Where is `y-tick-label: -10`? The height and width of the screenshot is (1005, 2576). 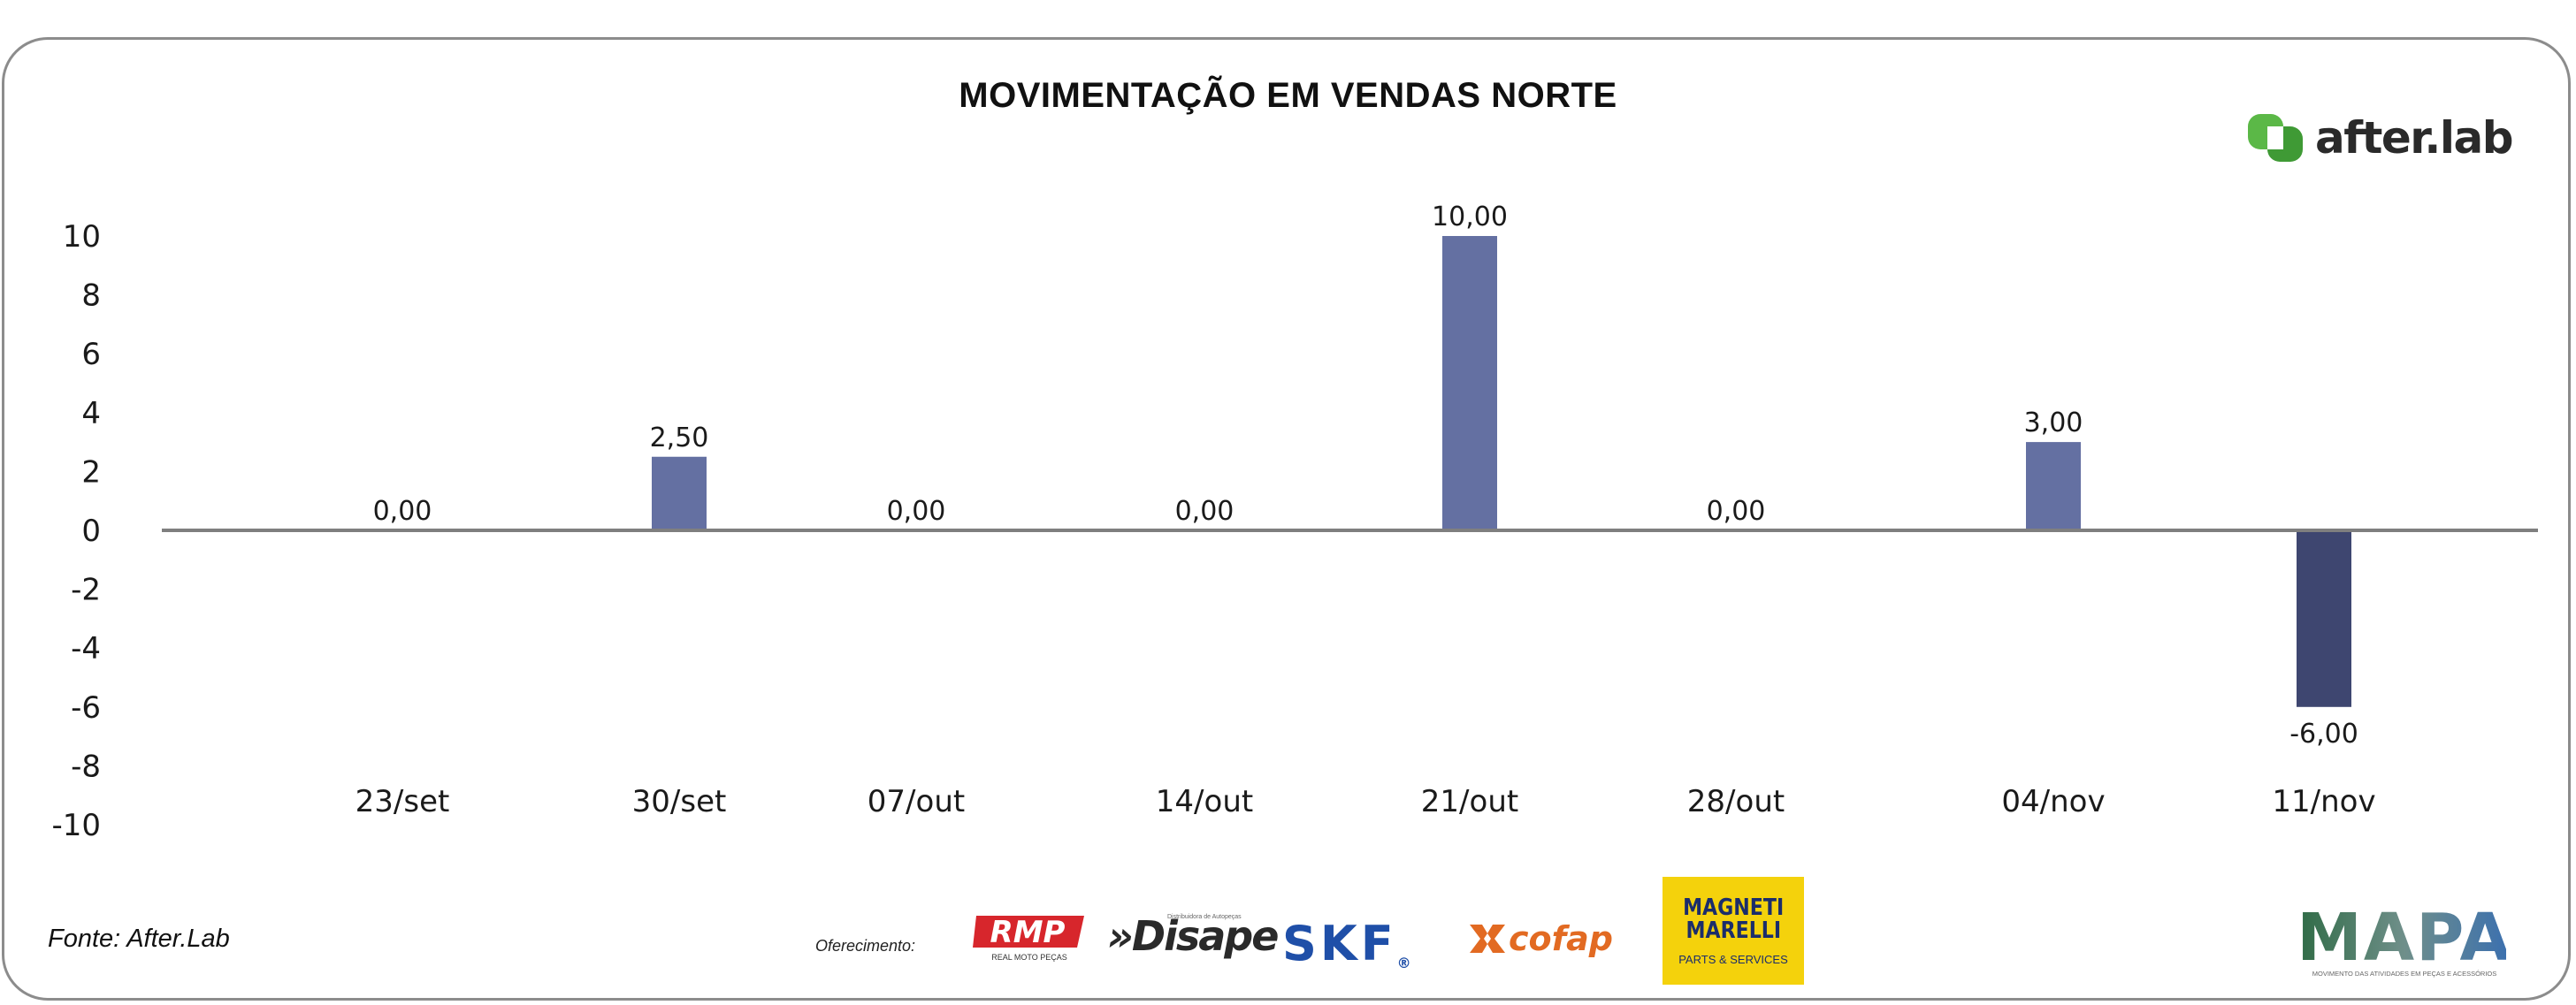
y-tick-label: -10 is located at coordinates (76, 826).